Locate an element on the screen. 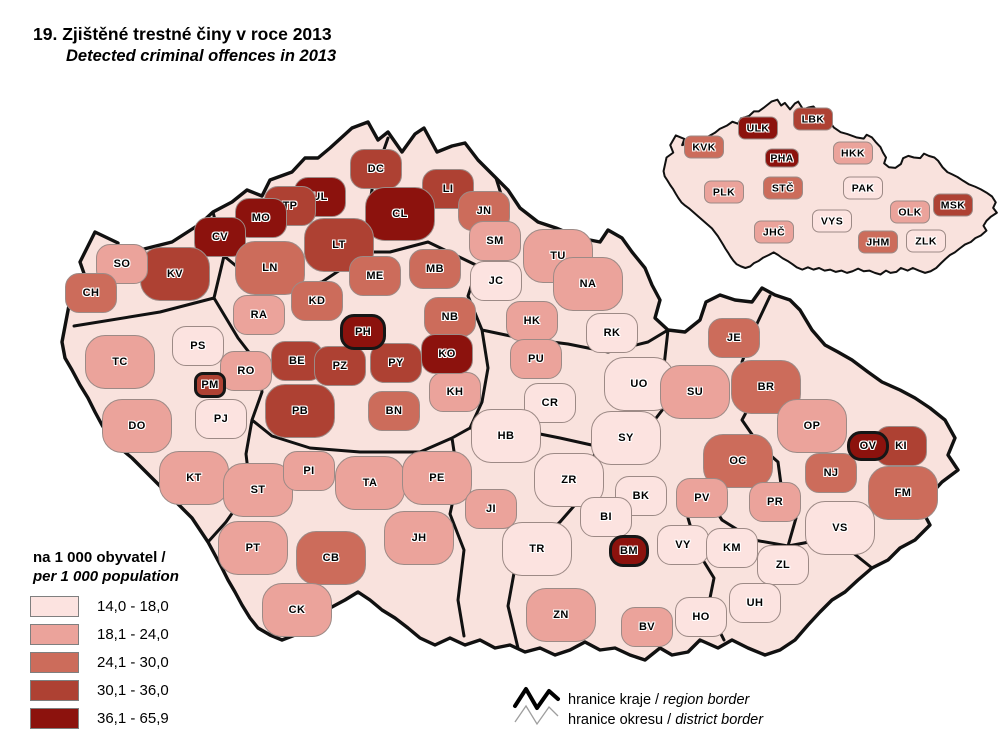 This screenshot has height=744, width=1005. region-STC: STČ is located at coordinates (783, 188).